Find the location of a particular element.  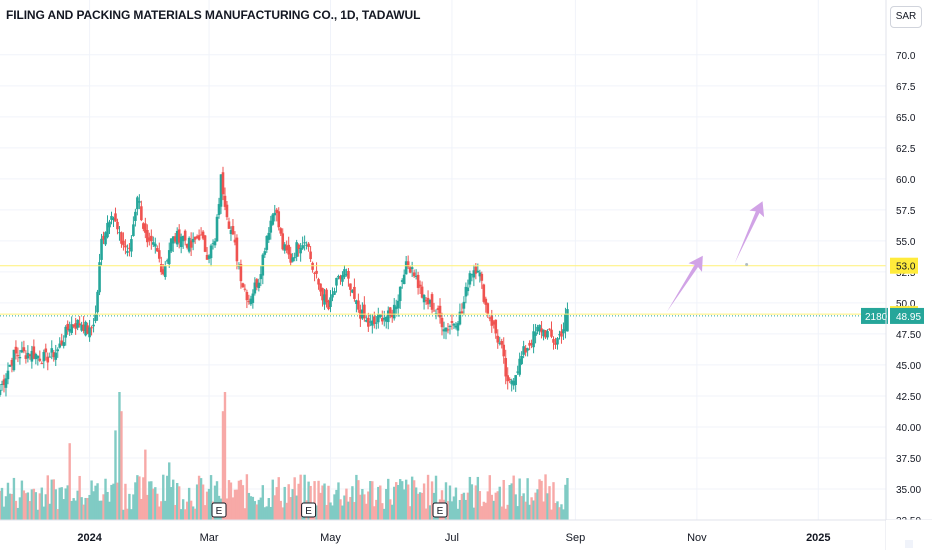

currency-button: SAR is located at coordinates (906, 17).